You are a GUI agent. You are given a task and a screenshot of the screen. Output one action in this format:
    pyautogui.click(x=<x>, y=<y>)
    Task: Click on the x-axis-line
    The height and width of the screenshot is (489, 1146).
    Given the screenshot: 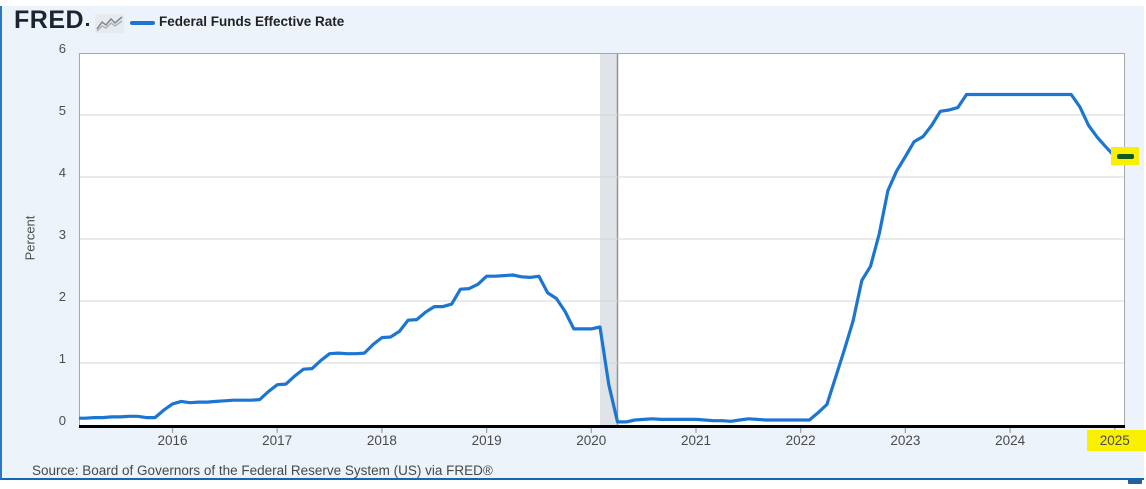 What is the action you would take?
    pyautogui.click(x=602, y=426)
    